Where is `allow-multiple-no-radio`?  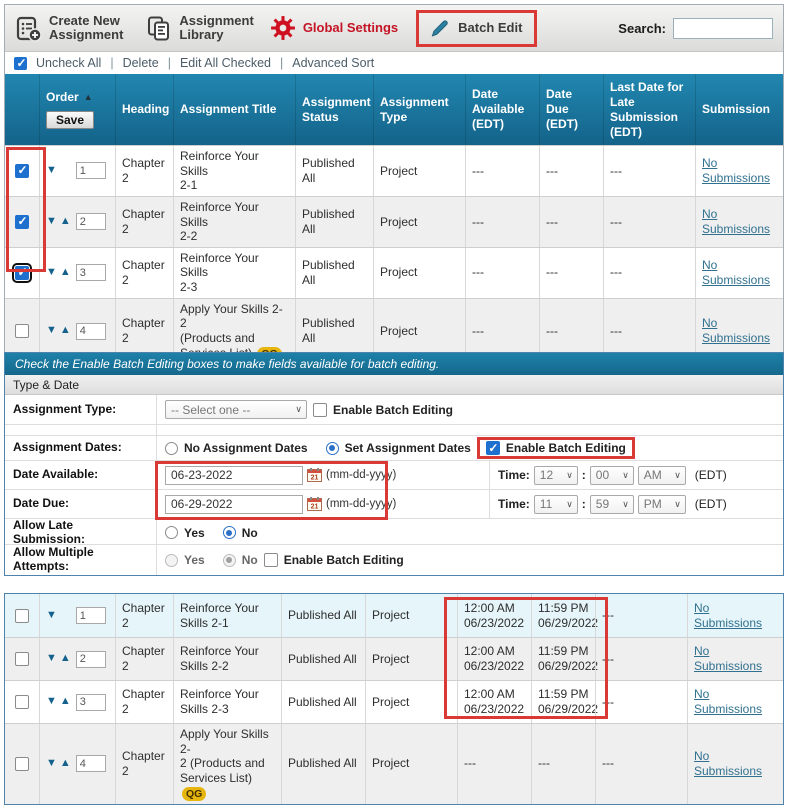
allow-multiple-no-radio is located at coordinates (229, 560).